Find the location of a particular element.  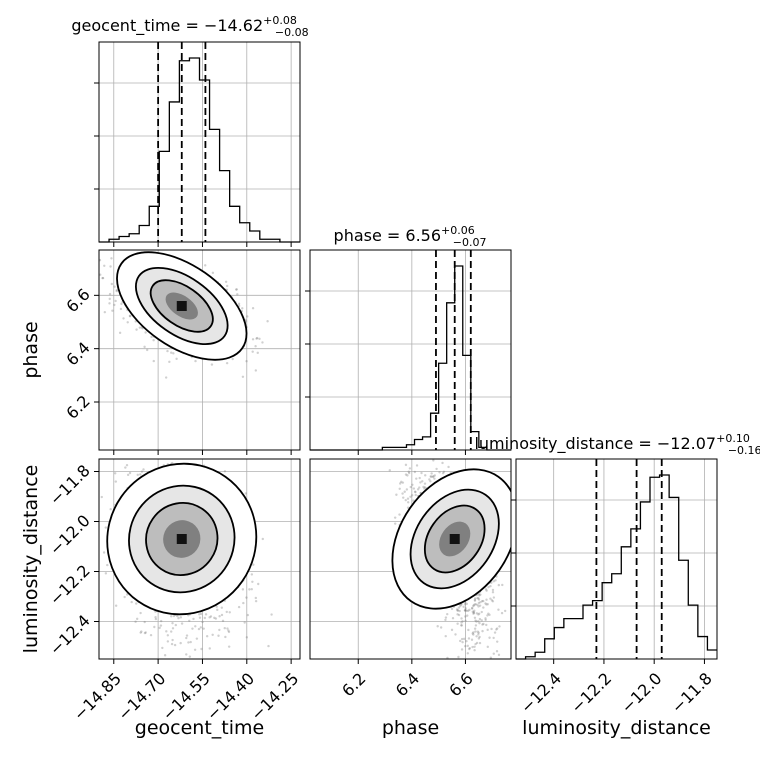

ticks is located at coordinates (193, 567).